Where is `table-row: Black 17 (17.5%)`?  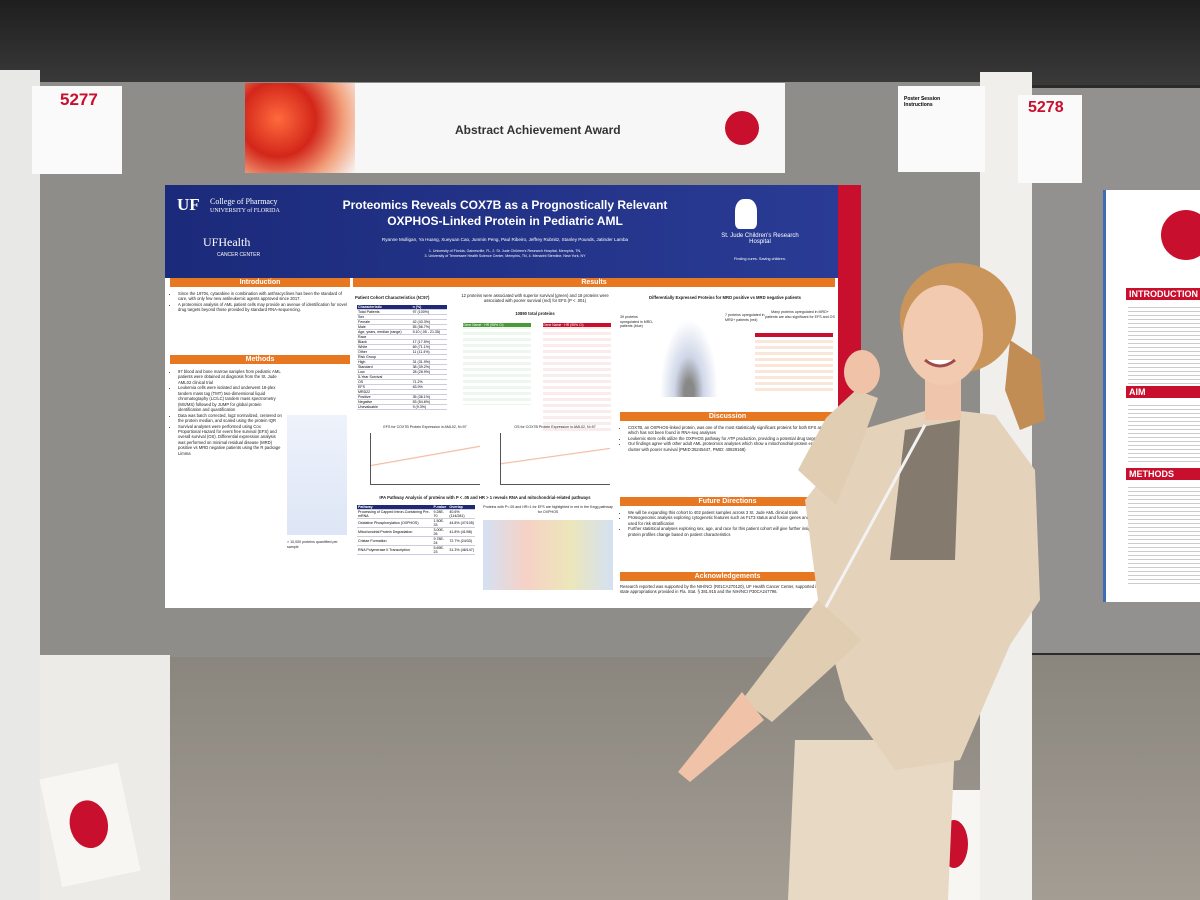
table-row: Black 17 (17.5%) is located at coordinates (402, 342).